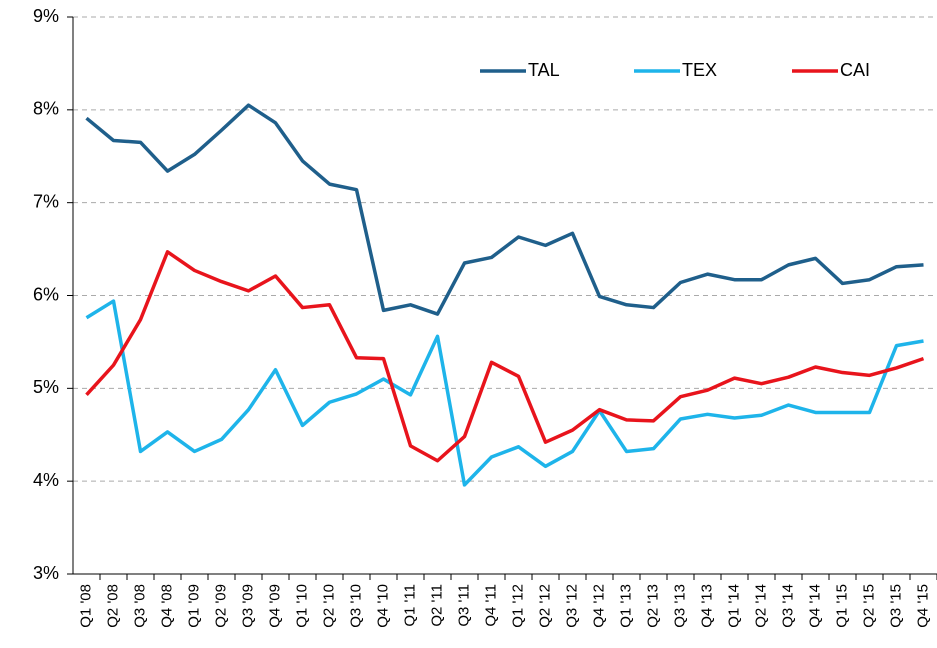 This screenshot has width=937, height=648. I want to click on x-tick-label: Q4 '13, so click(706, 606).